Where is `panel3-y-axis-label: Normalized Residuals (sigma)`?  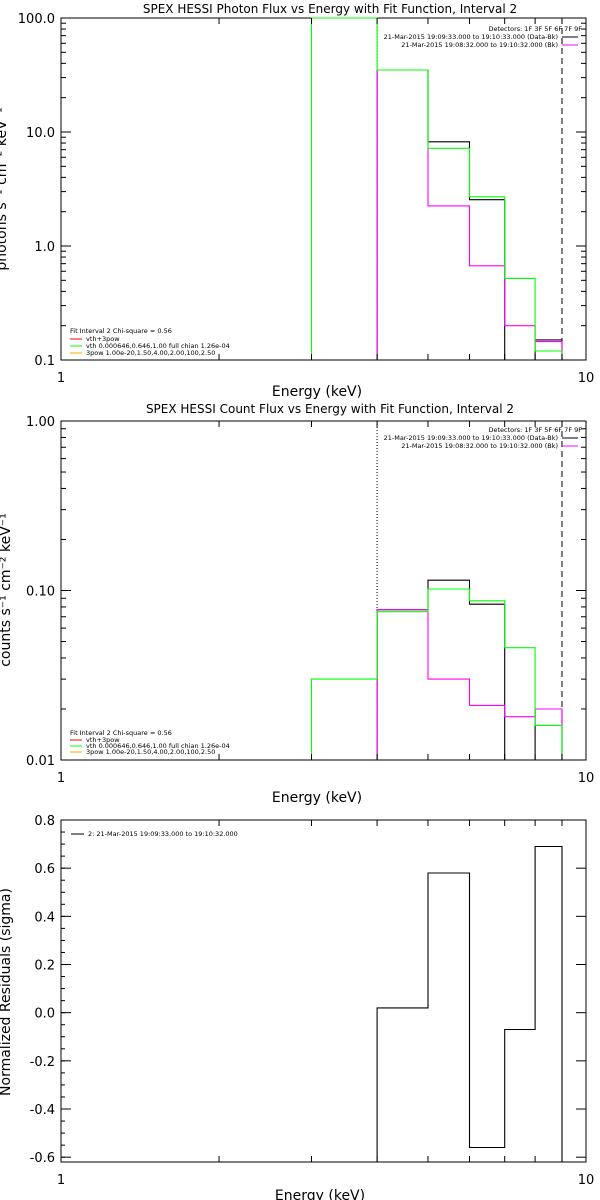
panel3-y-axis-label: Normalized Residuals (sigma) is located at coordinates (7, 992).